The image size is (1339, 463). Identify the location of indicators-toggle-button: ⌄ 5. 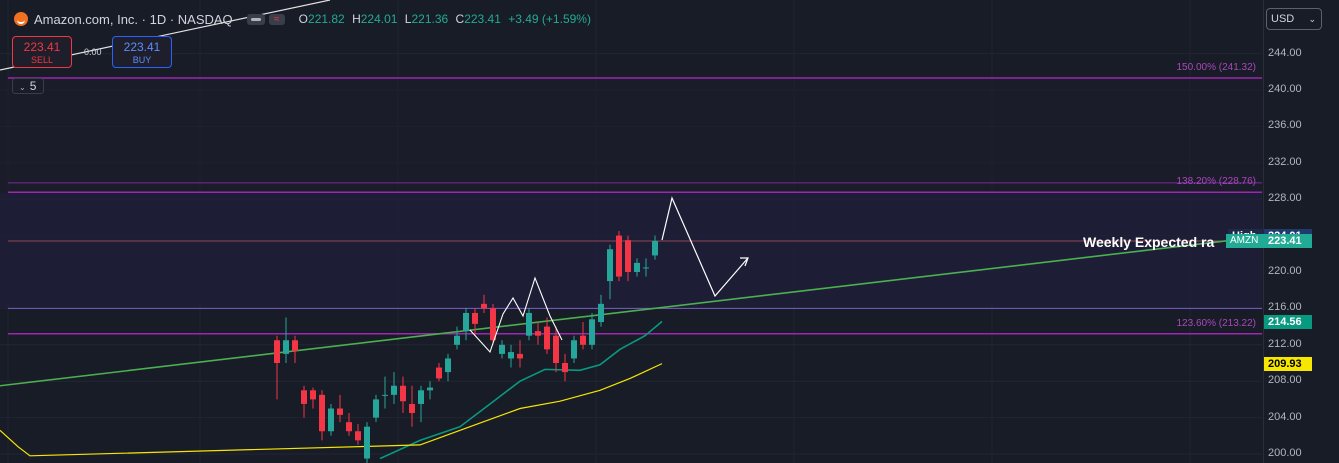
(28, 86).